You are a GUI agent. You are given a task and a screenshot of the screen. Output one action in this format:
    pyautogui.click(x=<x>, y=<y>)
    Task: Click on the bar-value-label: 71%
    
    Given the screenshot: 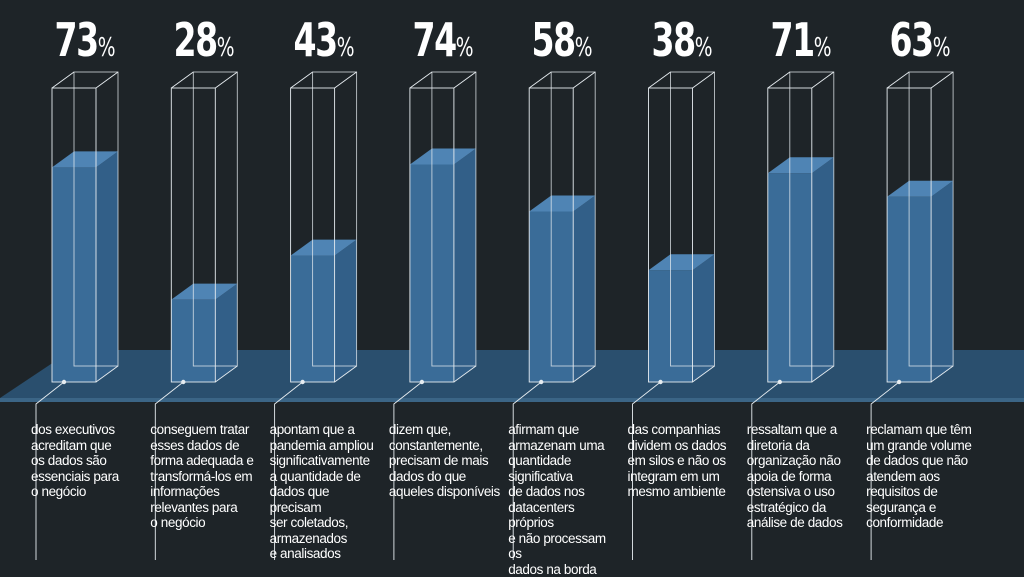 What is the action you would take?
    pyautogui.click(x=801, y=44)
    